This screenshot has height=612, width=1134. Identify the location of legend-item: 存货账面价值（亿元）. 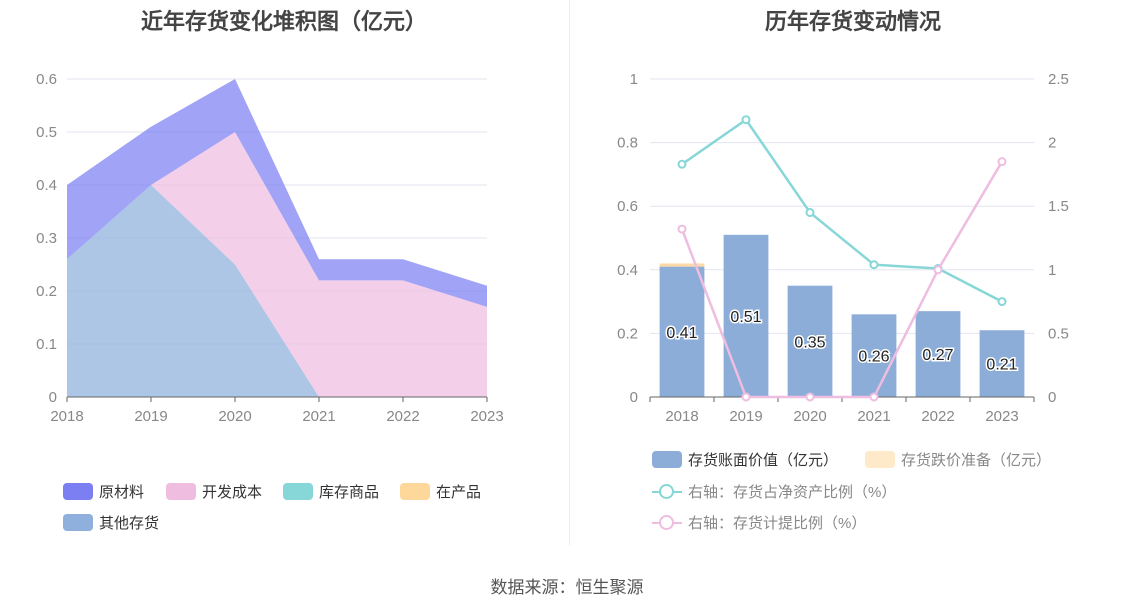
(745, 459).